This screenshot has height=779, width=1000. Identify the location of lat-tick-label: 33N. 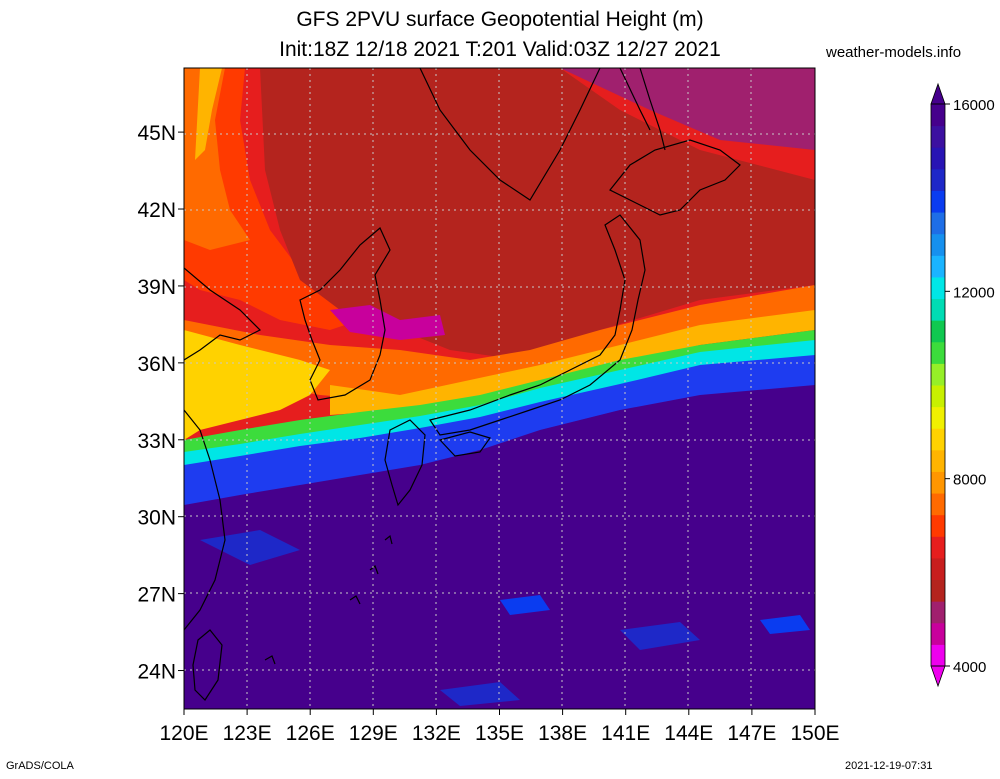
(156, 441).